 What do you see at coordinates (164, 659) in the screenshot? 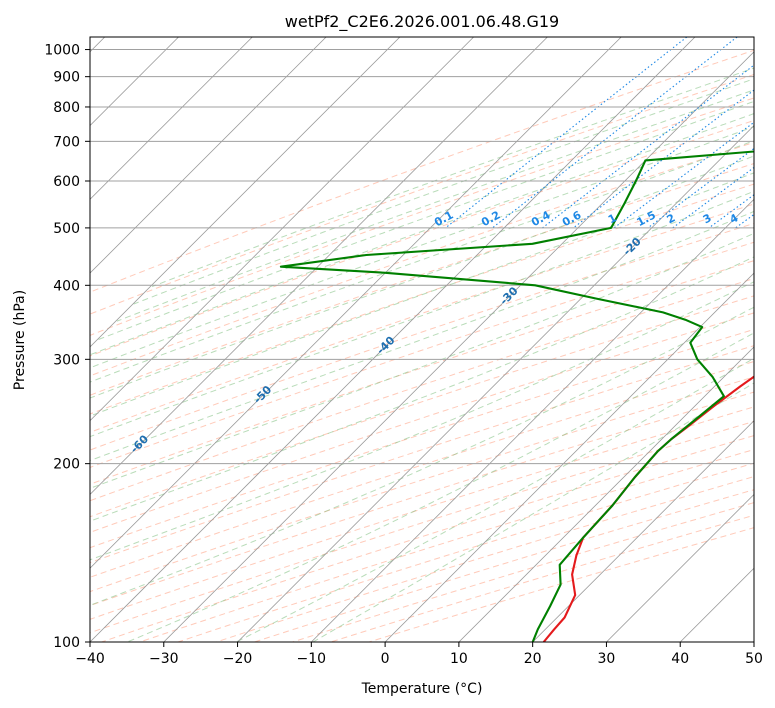
I see `x-tick-label: −30` at bounding box center [164, 659].